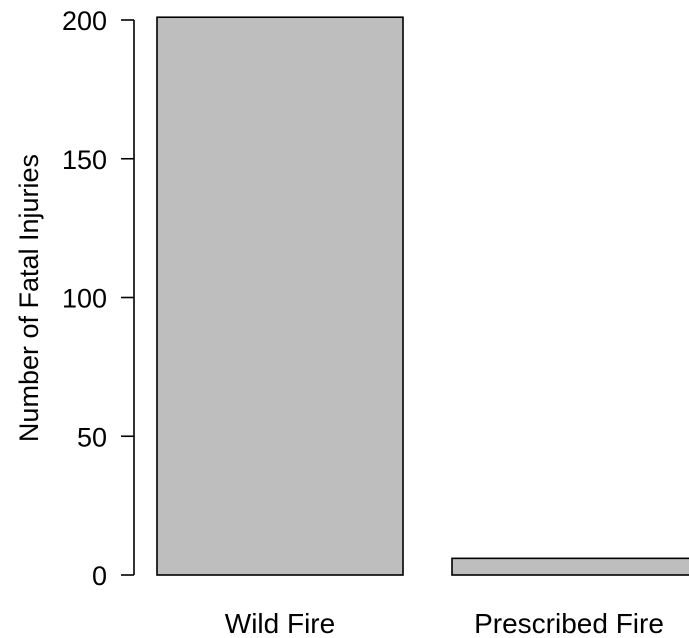 Image resolution: width=689 pixels, height=638 pixels. Describe the element at coordinates (84, 160) in the screenshot. I see `y-tick-label: 150` at that location.